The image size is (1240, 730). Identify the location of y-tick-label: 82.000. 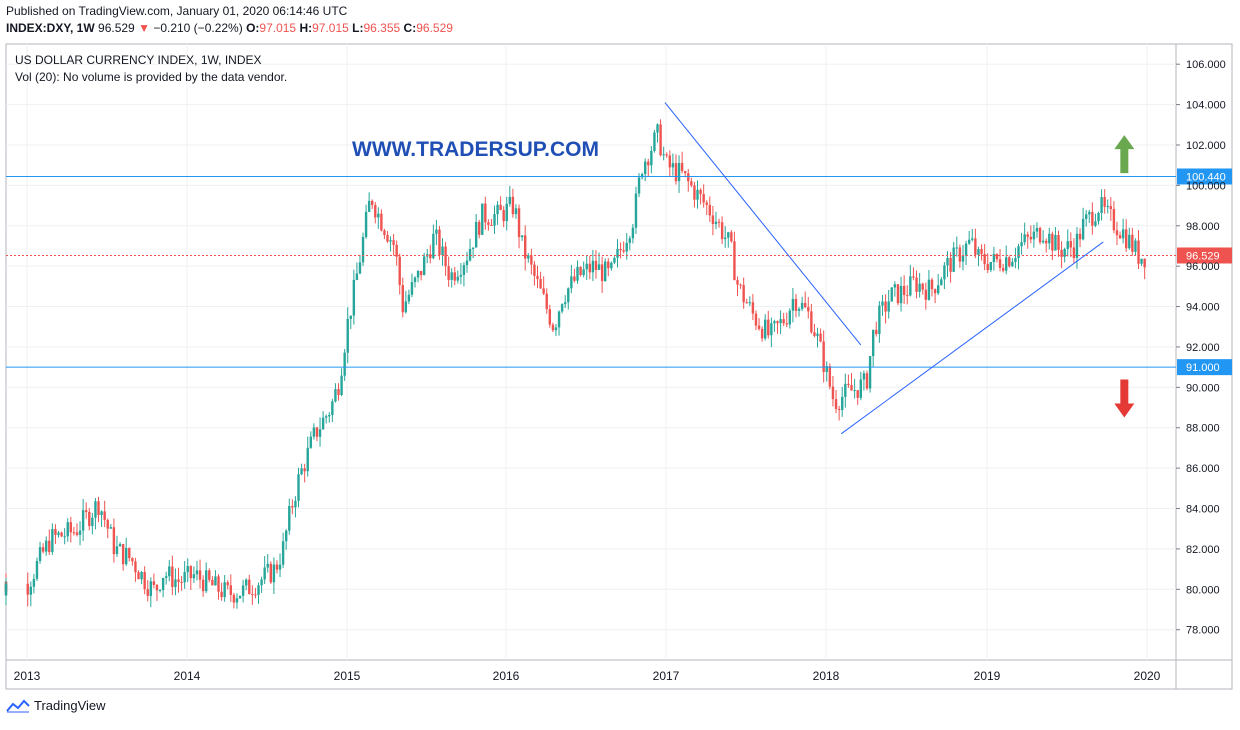
(1203, 550).